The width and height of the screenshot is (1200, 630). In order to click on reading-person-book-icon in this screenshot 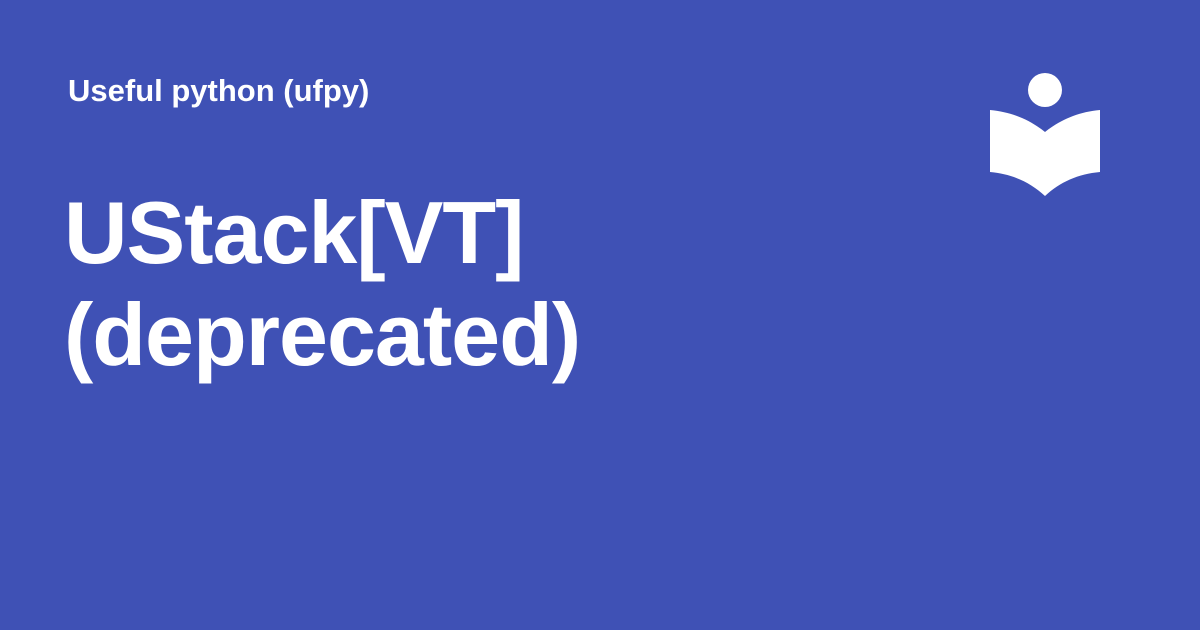, I will do `click(1045, 134)`.